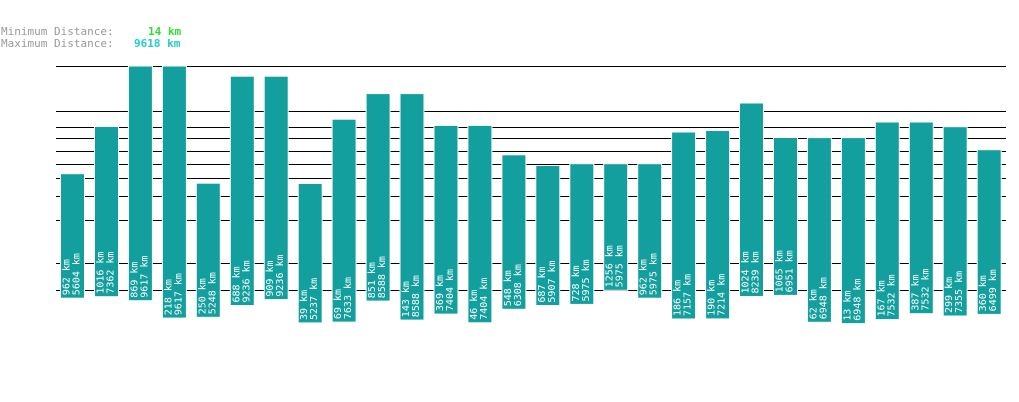 The image size is (1019, 402). I want to click on bar-upper-label: 7214 km, so click(722, 295).